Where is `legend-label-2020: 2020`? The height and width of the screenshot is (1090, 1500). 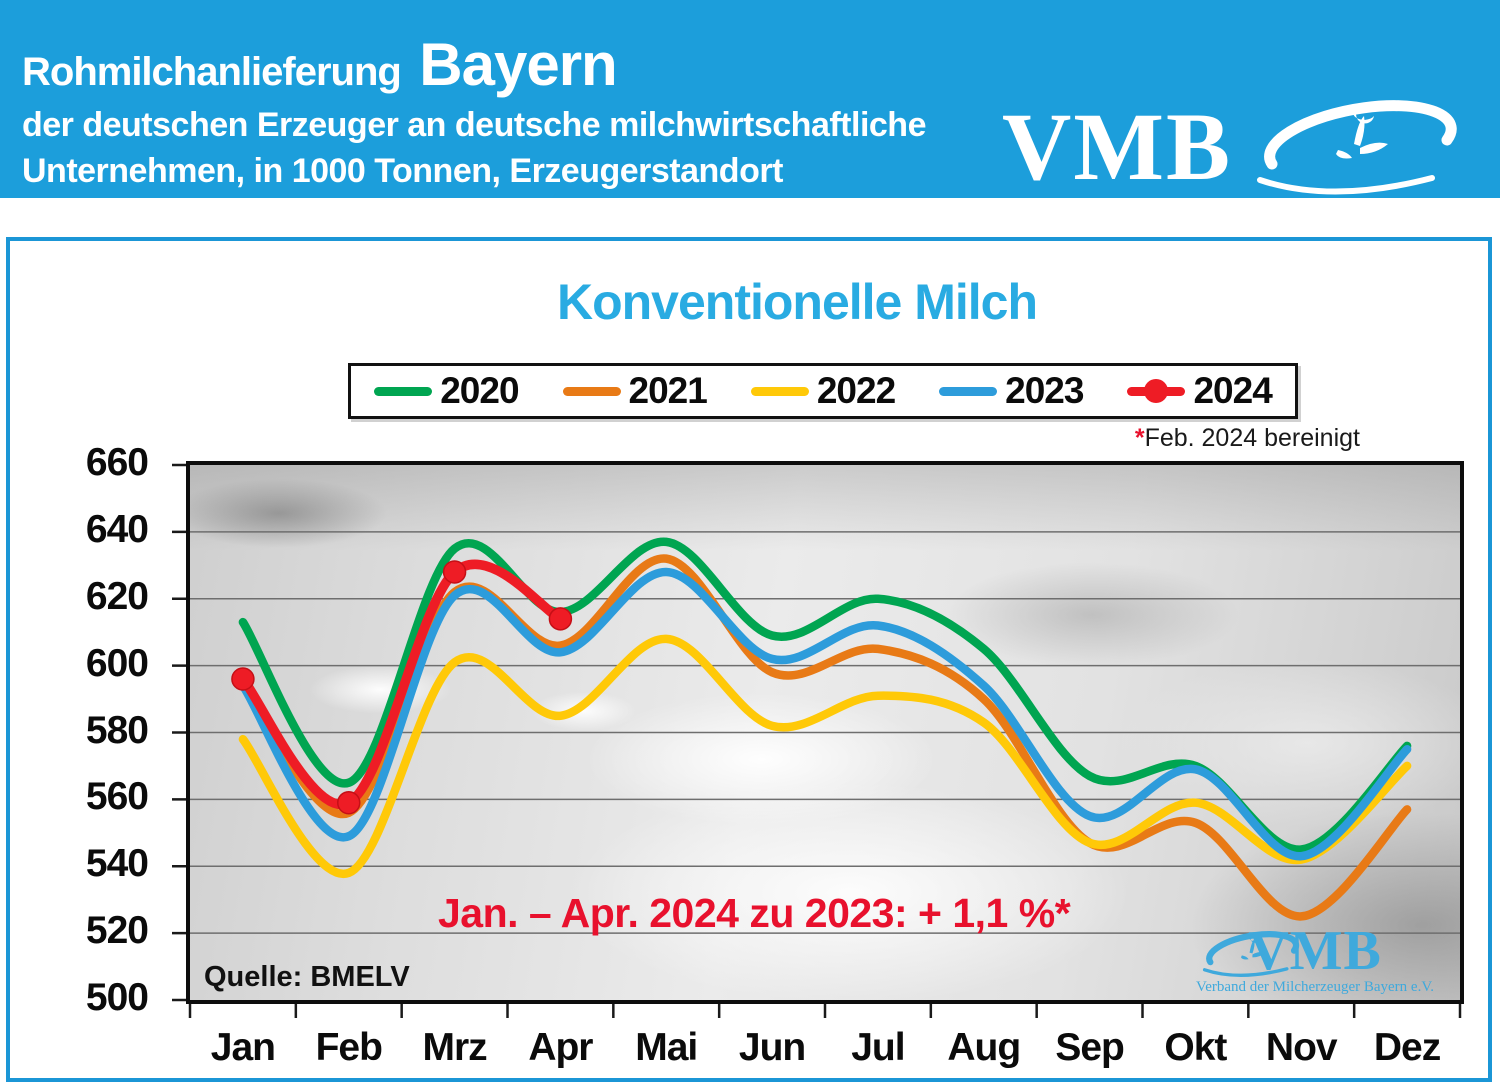 legend-label-2020: 2020 is located at coordinates (479, 390).